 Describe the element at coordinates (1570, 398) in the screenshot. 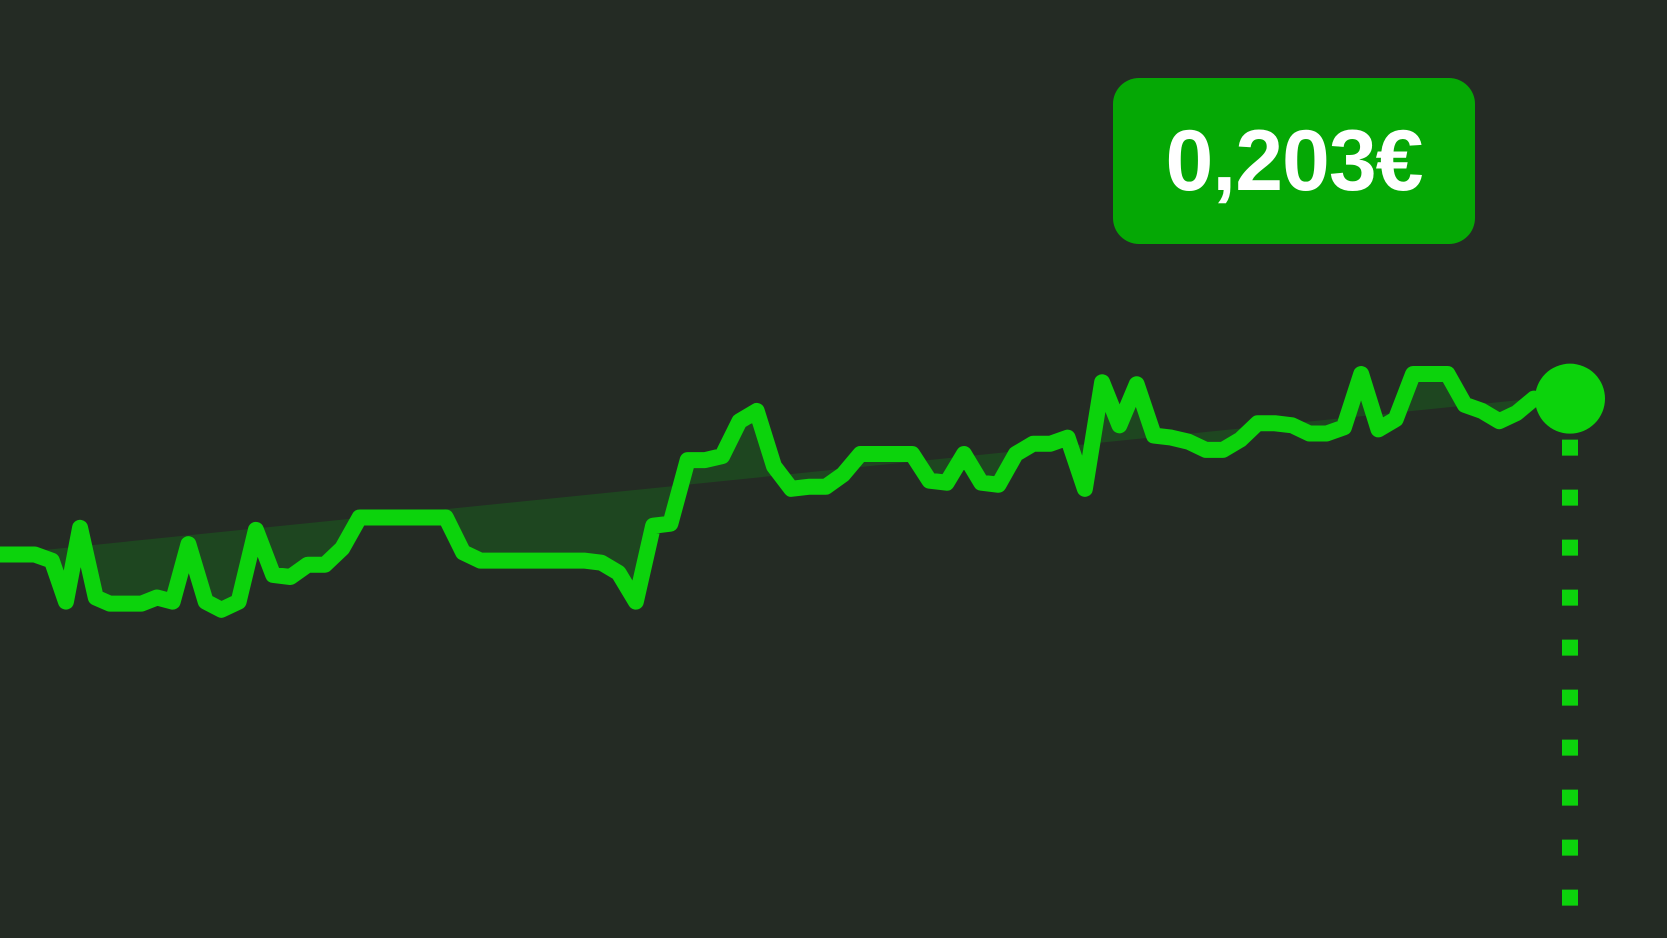

I see `latest-point-marker` at that location.